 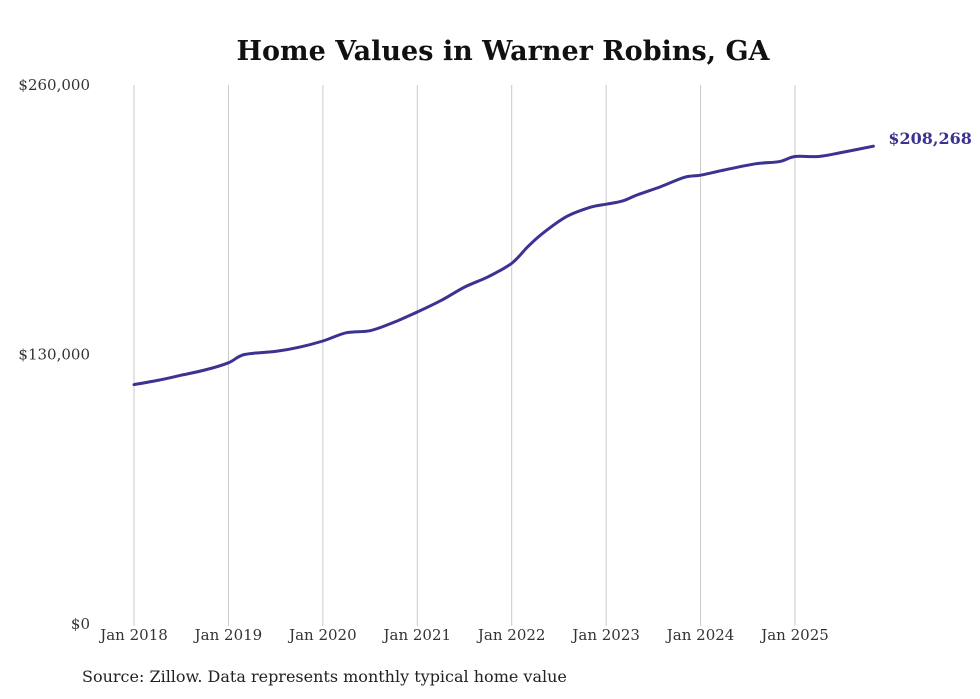 What do you see at coordinates (417, 635) in the screenshot?
I see `x-tick-label: Jan 2021` at bounding box center [417, 635].